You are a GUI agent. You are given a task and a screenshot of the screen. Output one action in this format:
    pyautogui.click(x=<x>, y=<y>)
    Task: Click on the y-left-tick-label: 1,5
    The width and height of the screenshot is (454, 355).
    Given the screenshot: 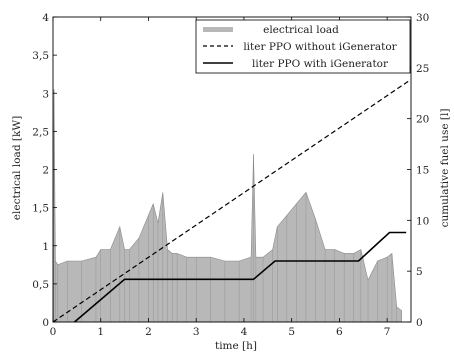 What is the action you would take?
    pyautogui.click(x=40, y=209)
    